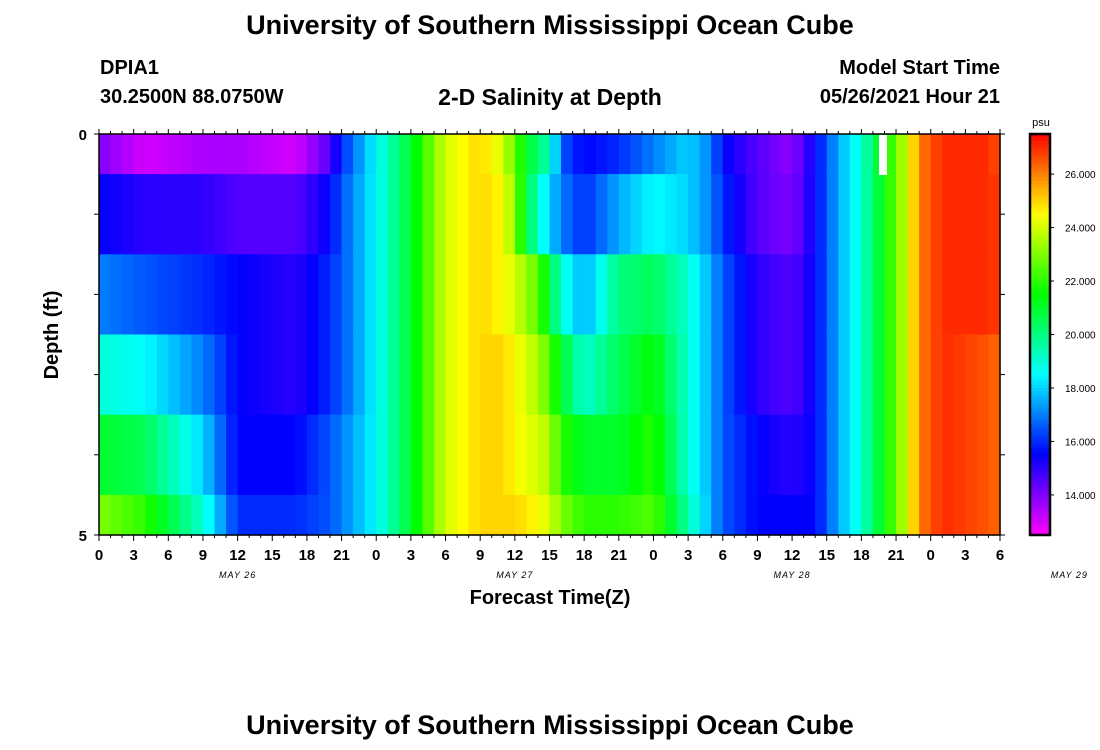 This screenshot has width=1100, height=750. What do you see at coordinates (1080, 442) in the screenshot?
I see `colorbar-tick-label: 16.000` at bounding box center [1080, 442].